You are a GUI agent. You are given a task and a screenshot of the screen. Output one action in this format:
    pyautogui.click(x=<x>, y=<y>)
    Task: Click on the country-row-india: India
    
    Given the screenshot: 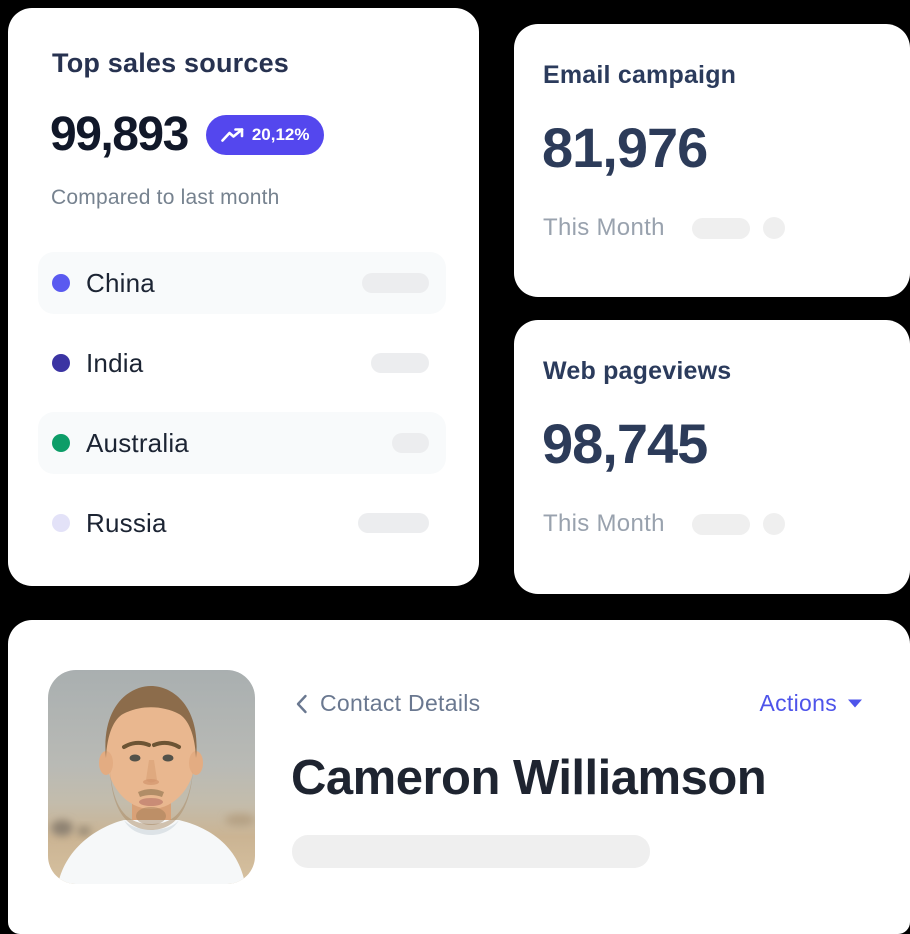 What is the action you would take?
    pyautogui.click(x=242, y=363)
    